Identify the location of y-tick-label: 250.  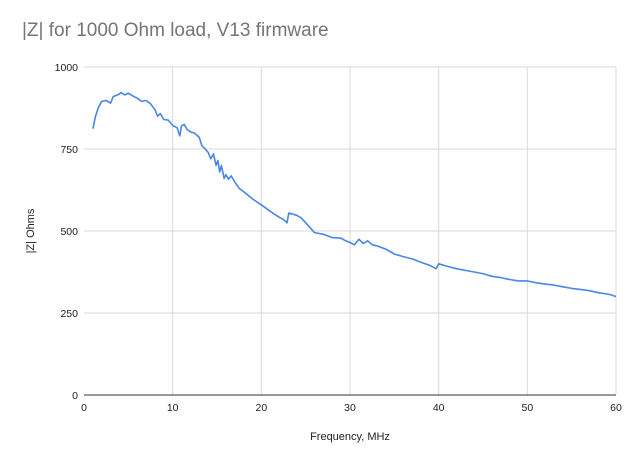
(69, 314).